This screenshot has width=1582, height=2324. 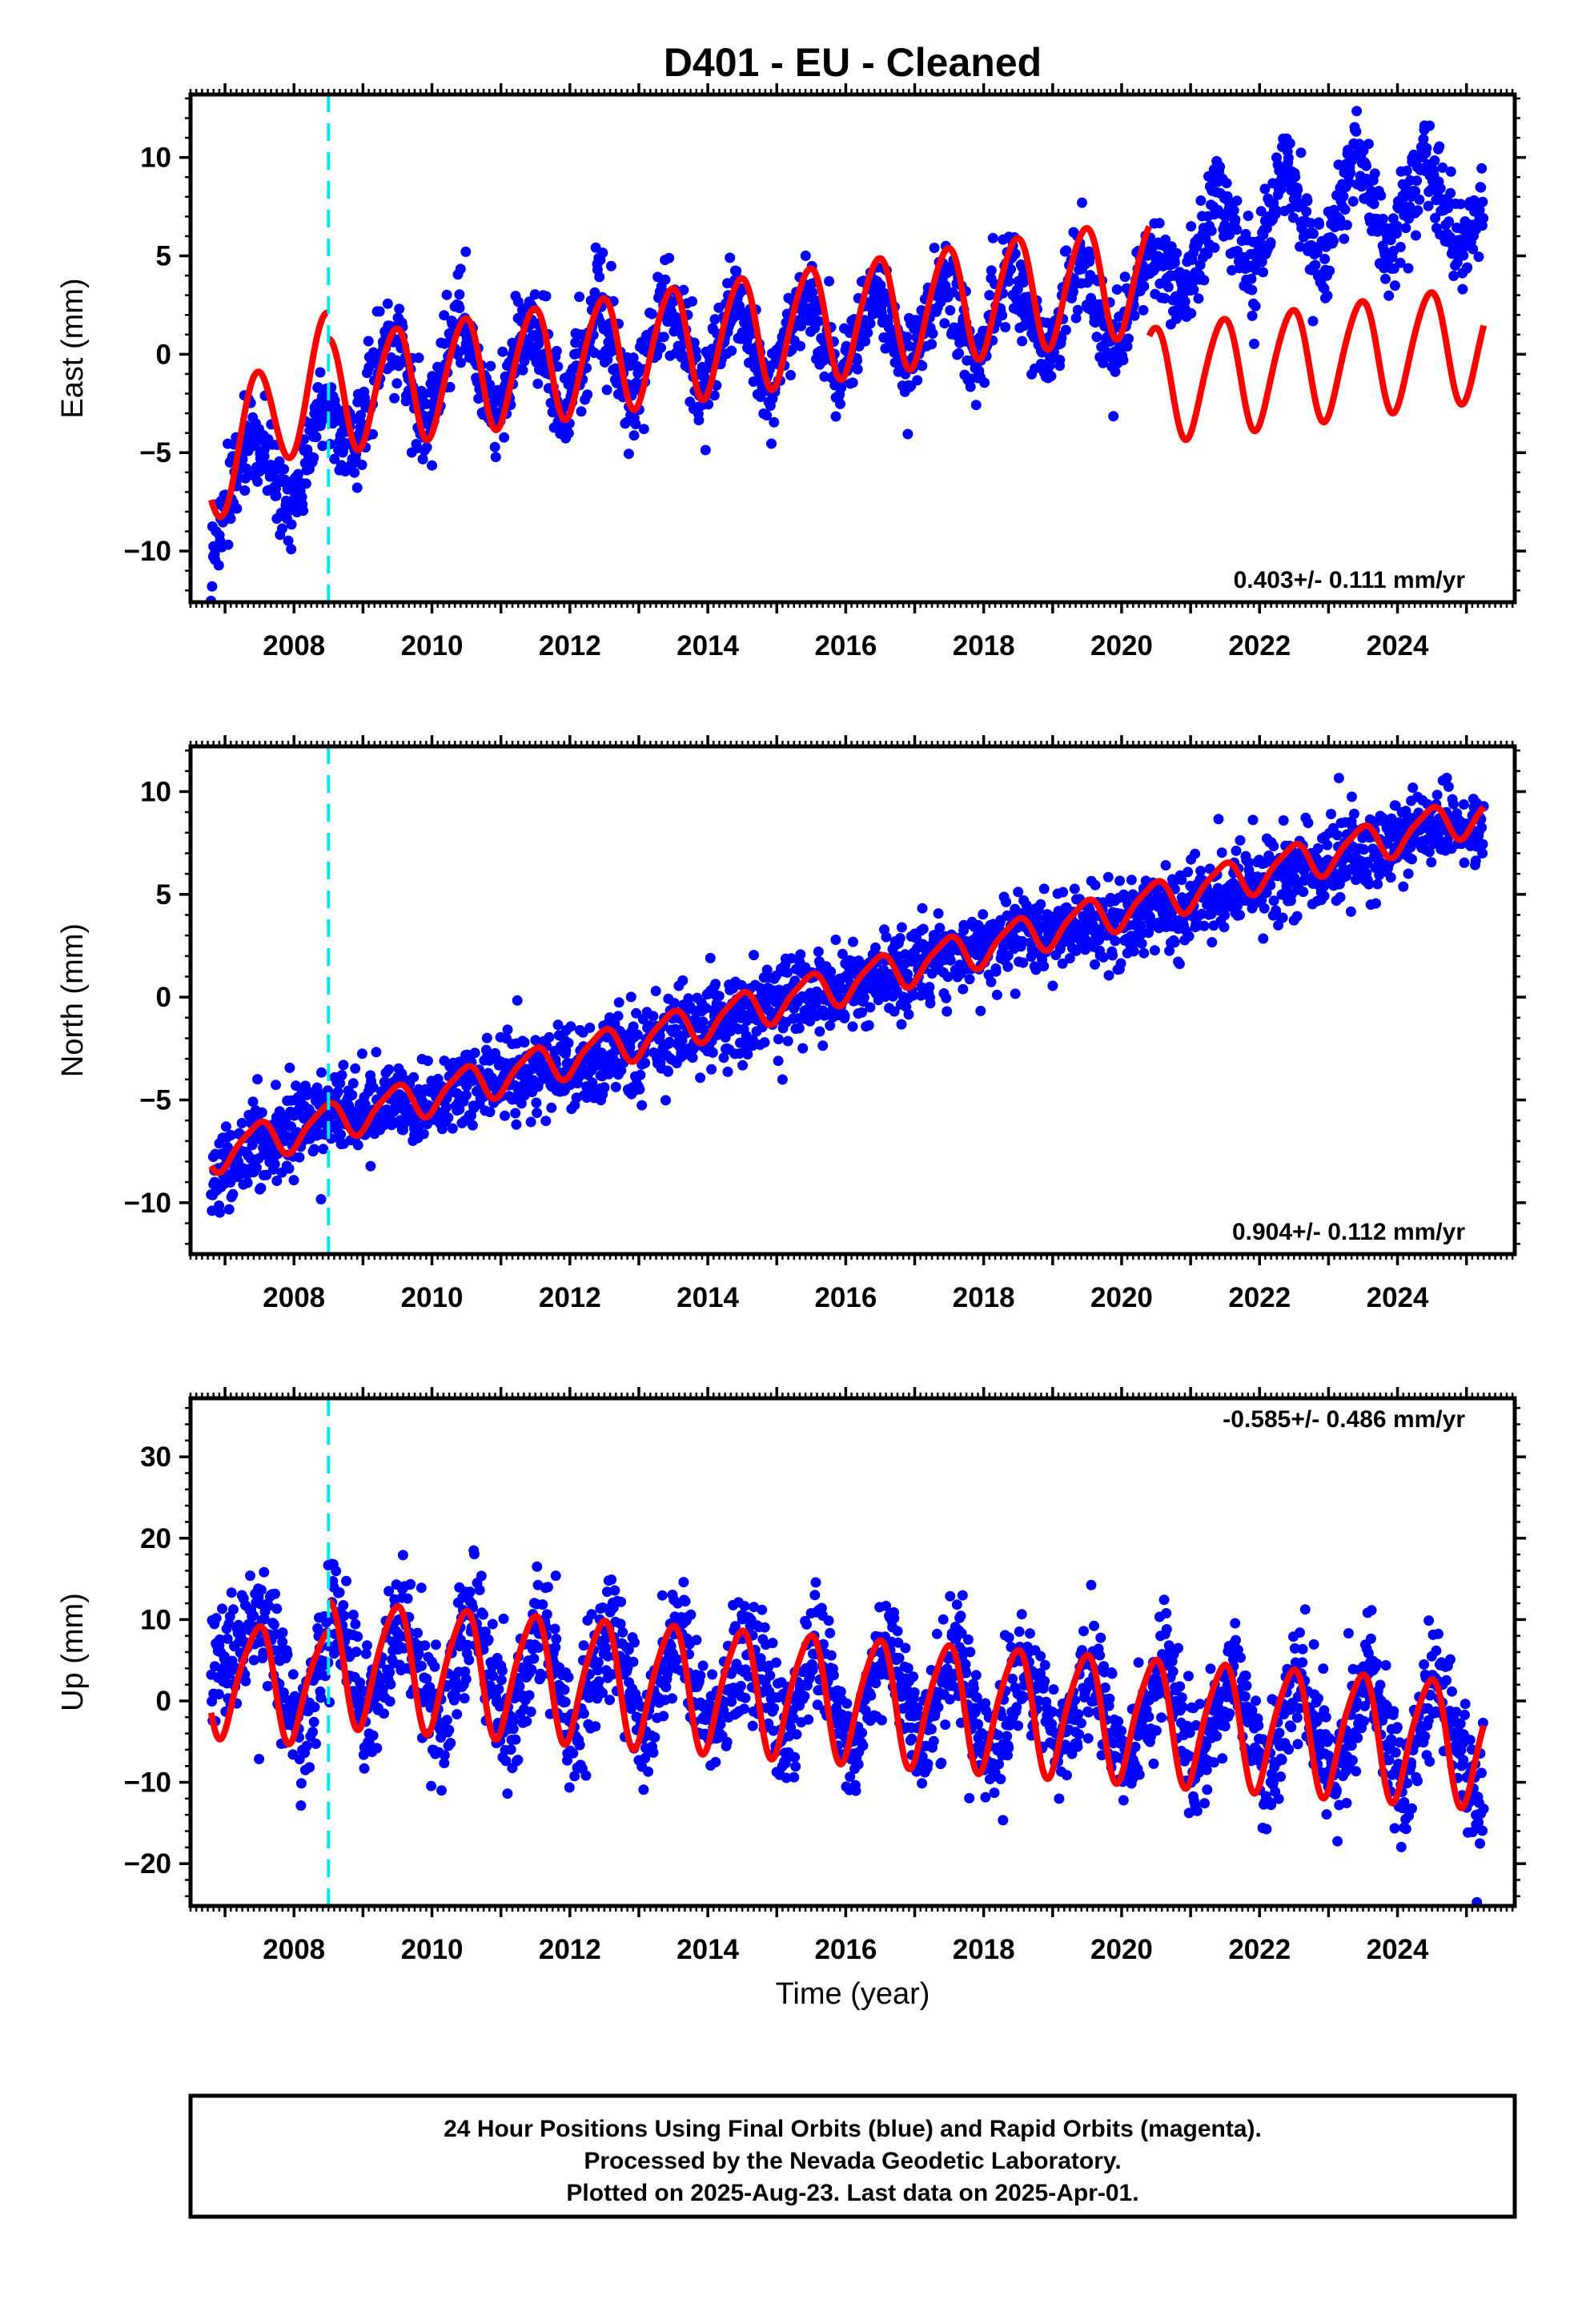 I want to click on east-xtick-label: 2016, so click(x=846, y=645).